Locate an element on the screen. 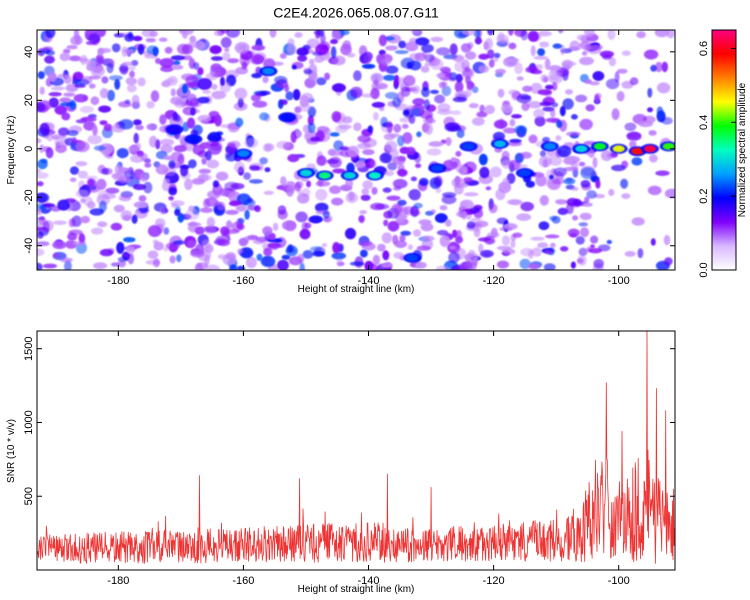 Image resolution: width=750 pixels, height=600 pixels. snr-ylabel: SNR (10 * v/v) is located at coordinates (11, 451).